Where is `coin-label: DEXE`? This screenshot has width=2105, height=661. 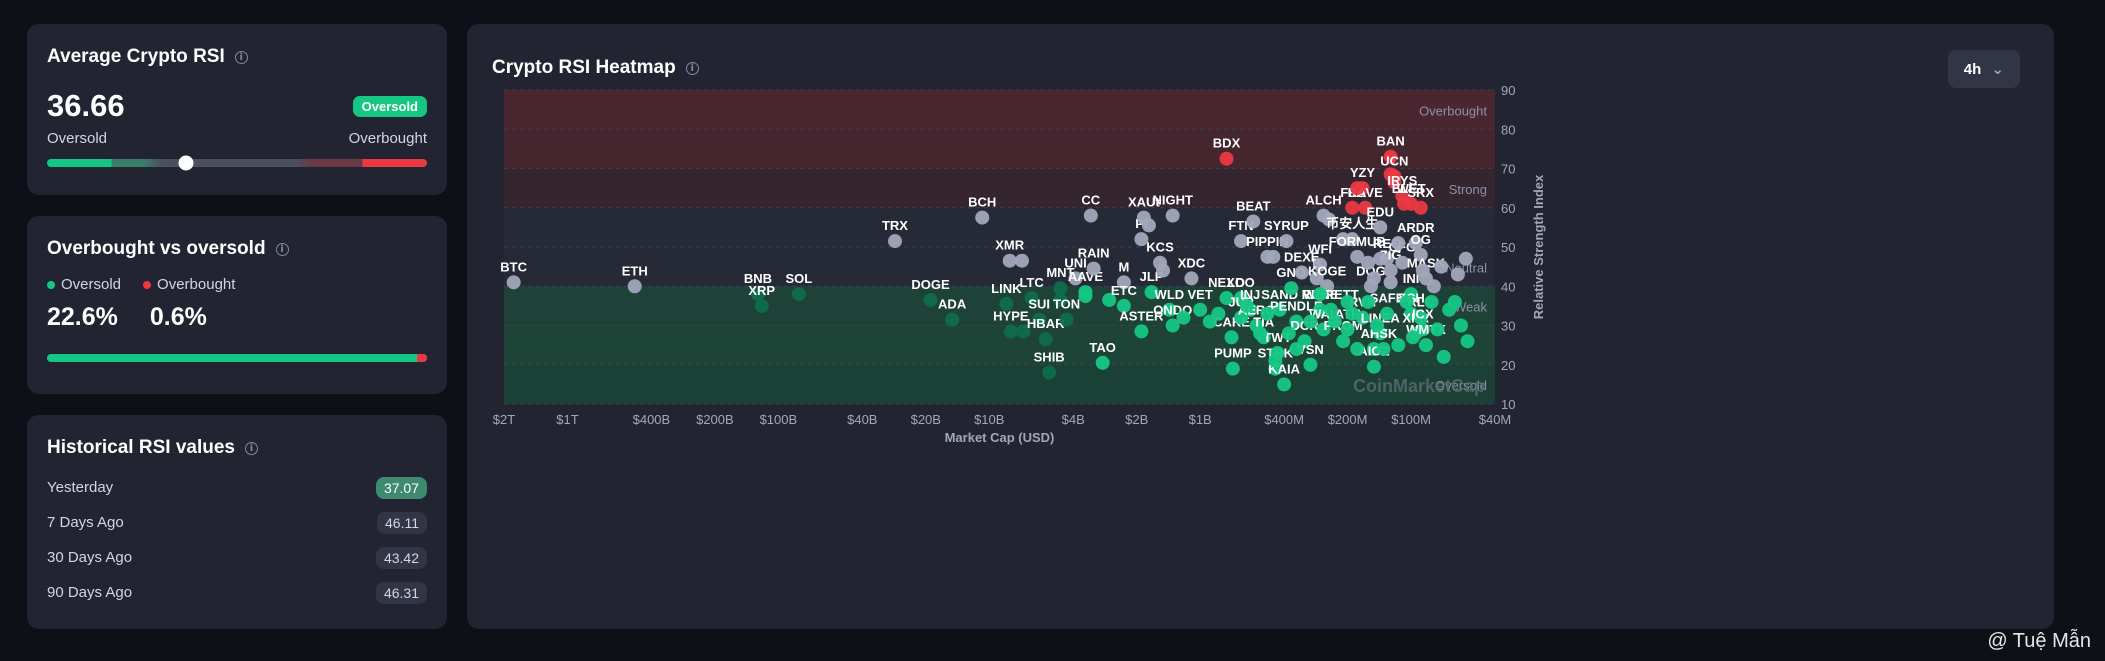 coin-label: DEXE is located at coordinates (1302, 257).